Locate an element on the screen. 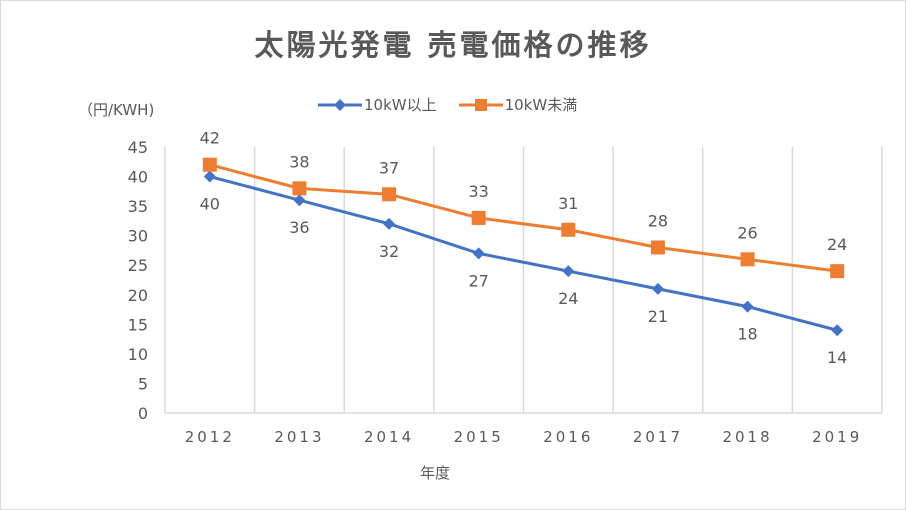  chart-title: 太陽光発電 売電価格の推移 is located at coordinates (453, 45).